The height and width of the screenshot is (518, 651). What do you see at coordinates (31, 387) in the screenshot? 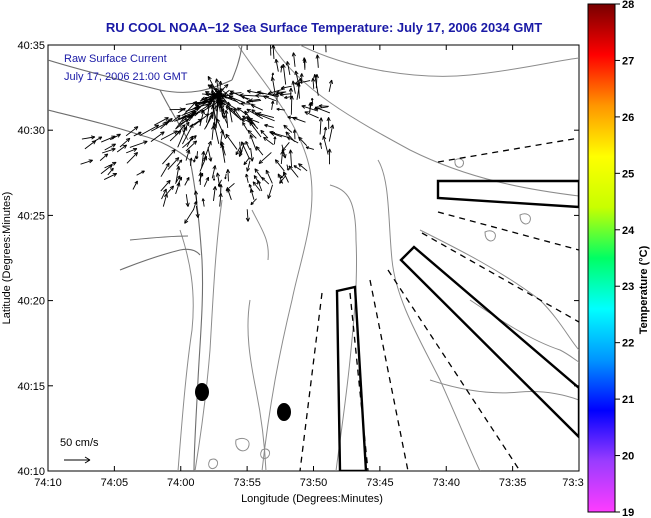
I see `y-tick-label: 40:15` at bounding box center [31, 387].